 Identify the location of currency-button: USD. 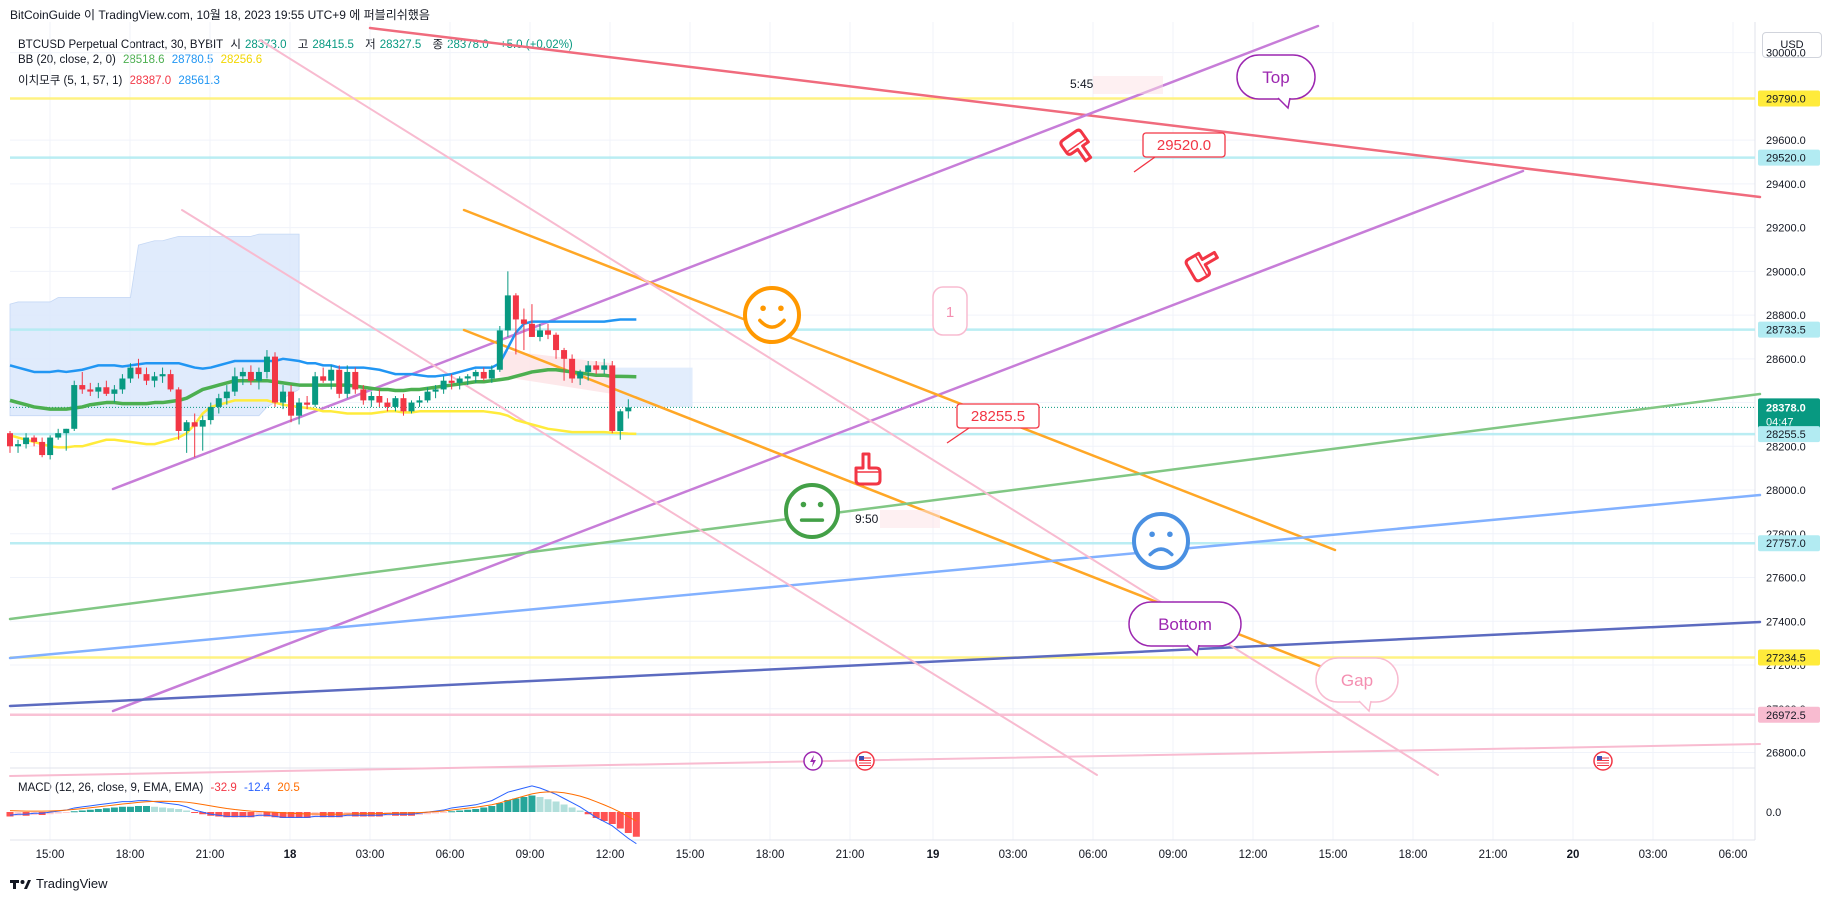
(1792, 45).